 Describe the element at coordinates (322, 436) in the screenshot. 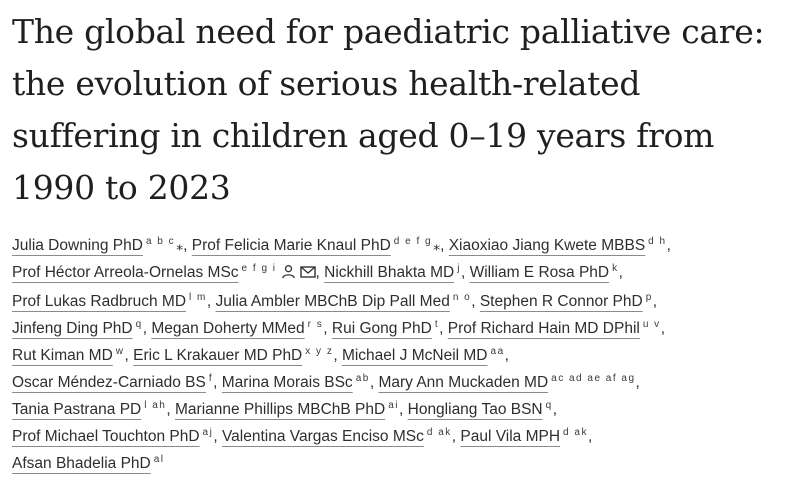

I see `author-name-link: Valentina Vargas Enciso MSc` at that location.